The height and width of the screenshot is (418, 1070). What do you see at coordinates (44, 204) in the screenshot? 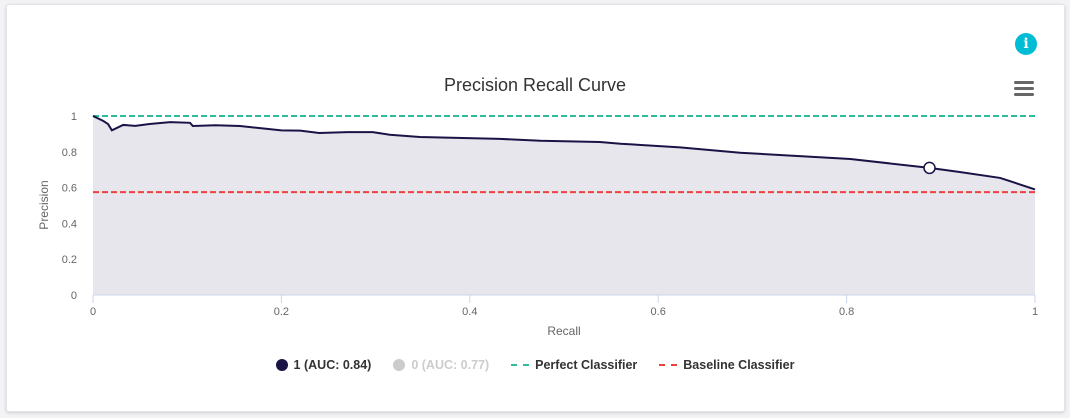
I see `y-axis-label: Precision` at bounding box center [44, 204].